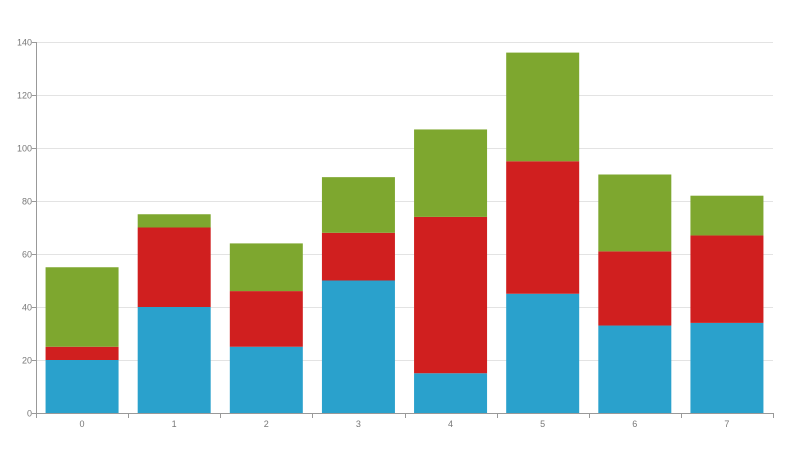  What do you see at coordinates (27, 255) in the screenshot?
I see `y-tick-label: 60` at bounding box center [27, 255].